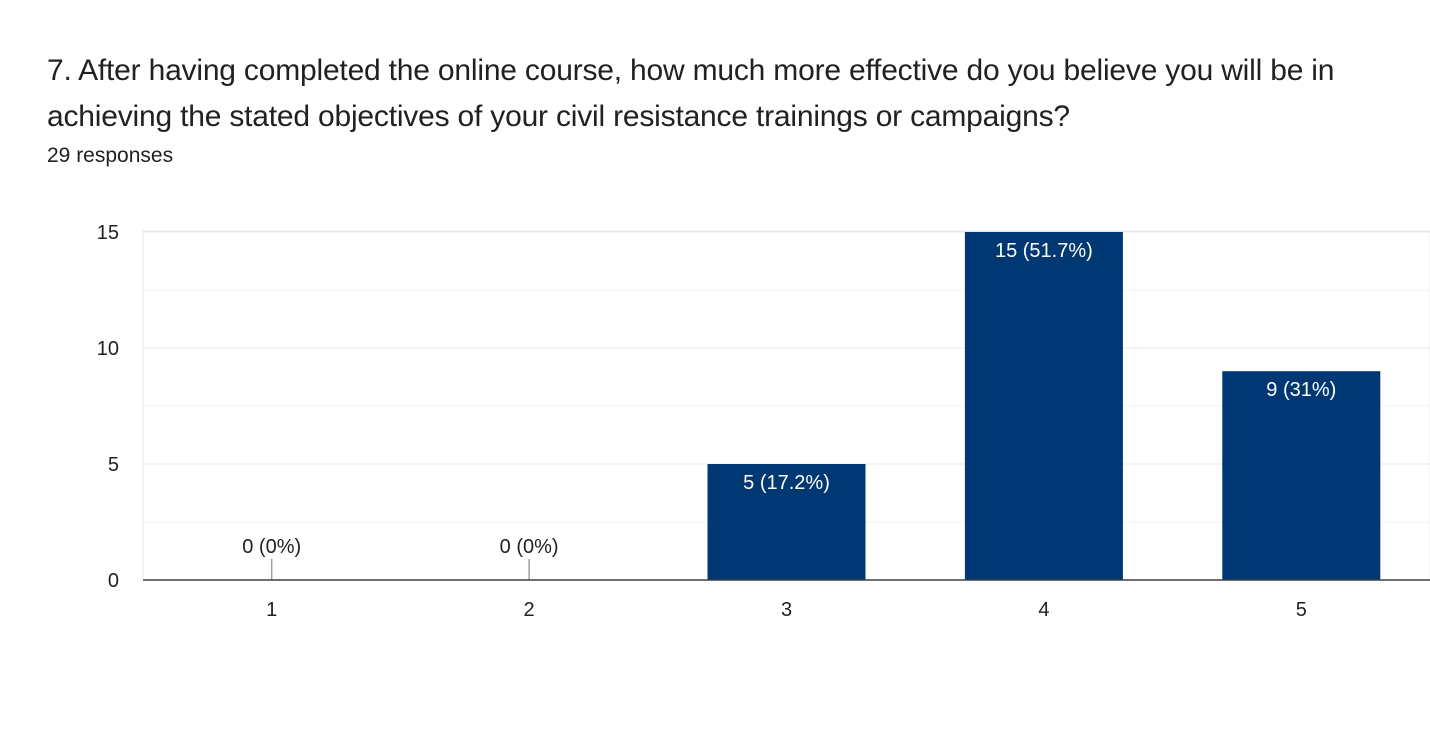 The image size is (1430, 730). I want to click on x-tick-label-1: 1, so click(271, 610).